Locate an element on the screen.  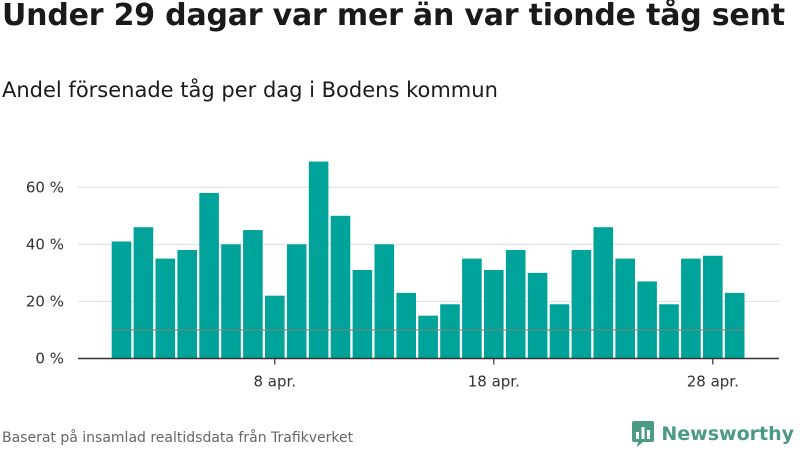
x-tick-label: 28 apr. is located at coordinates (713, 382).